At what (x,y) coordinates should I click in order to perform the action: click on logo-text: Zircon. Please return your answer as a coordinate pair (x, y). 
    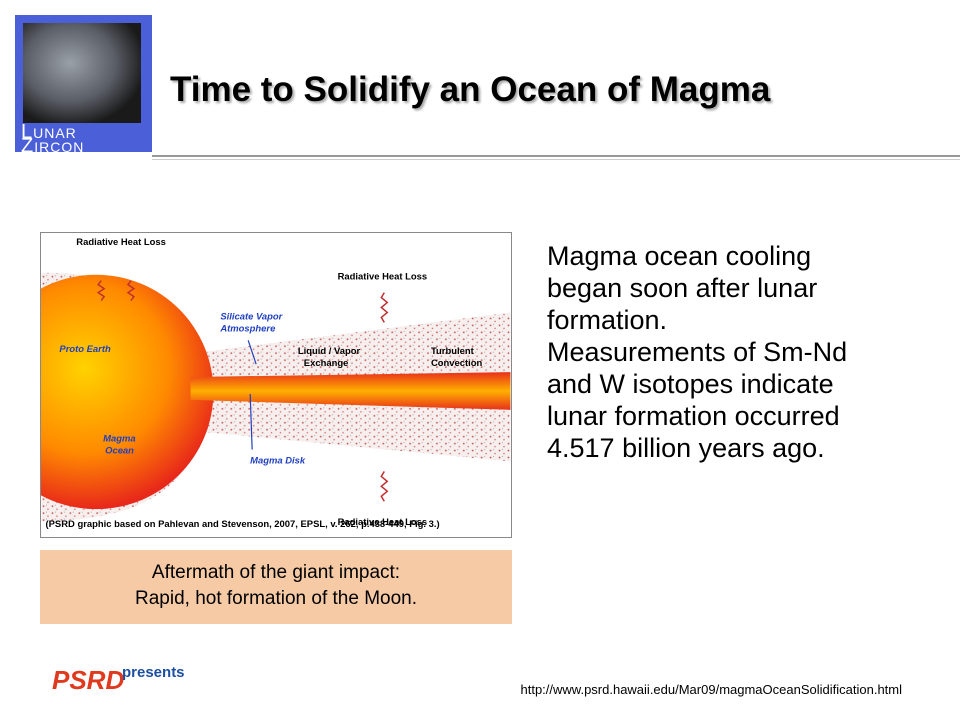
    Looking at the image, I should click on (53, 146).